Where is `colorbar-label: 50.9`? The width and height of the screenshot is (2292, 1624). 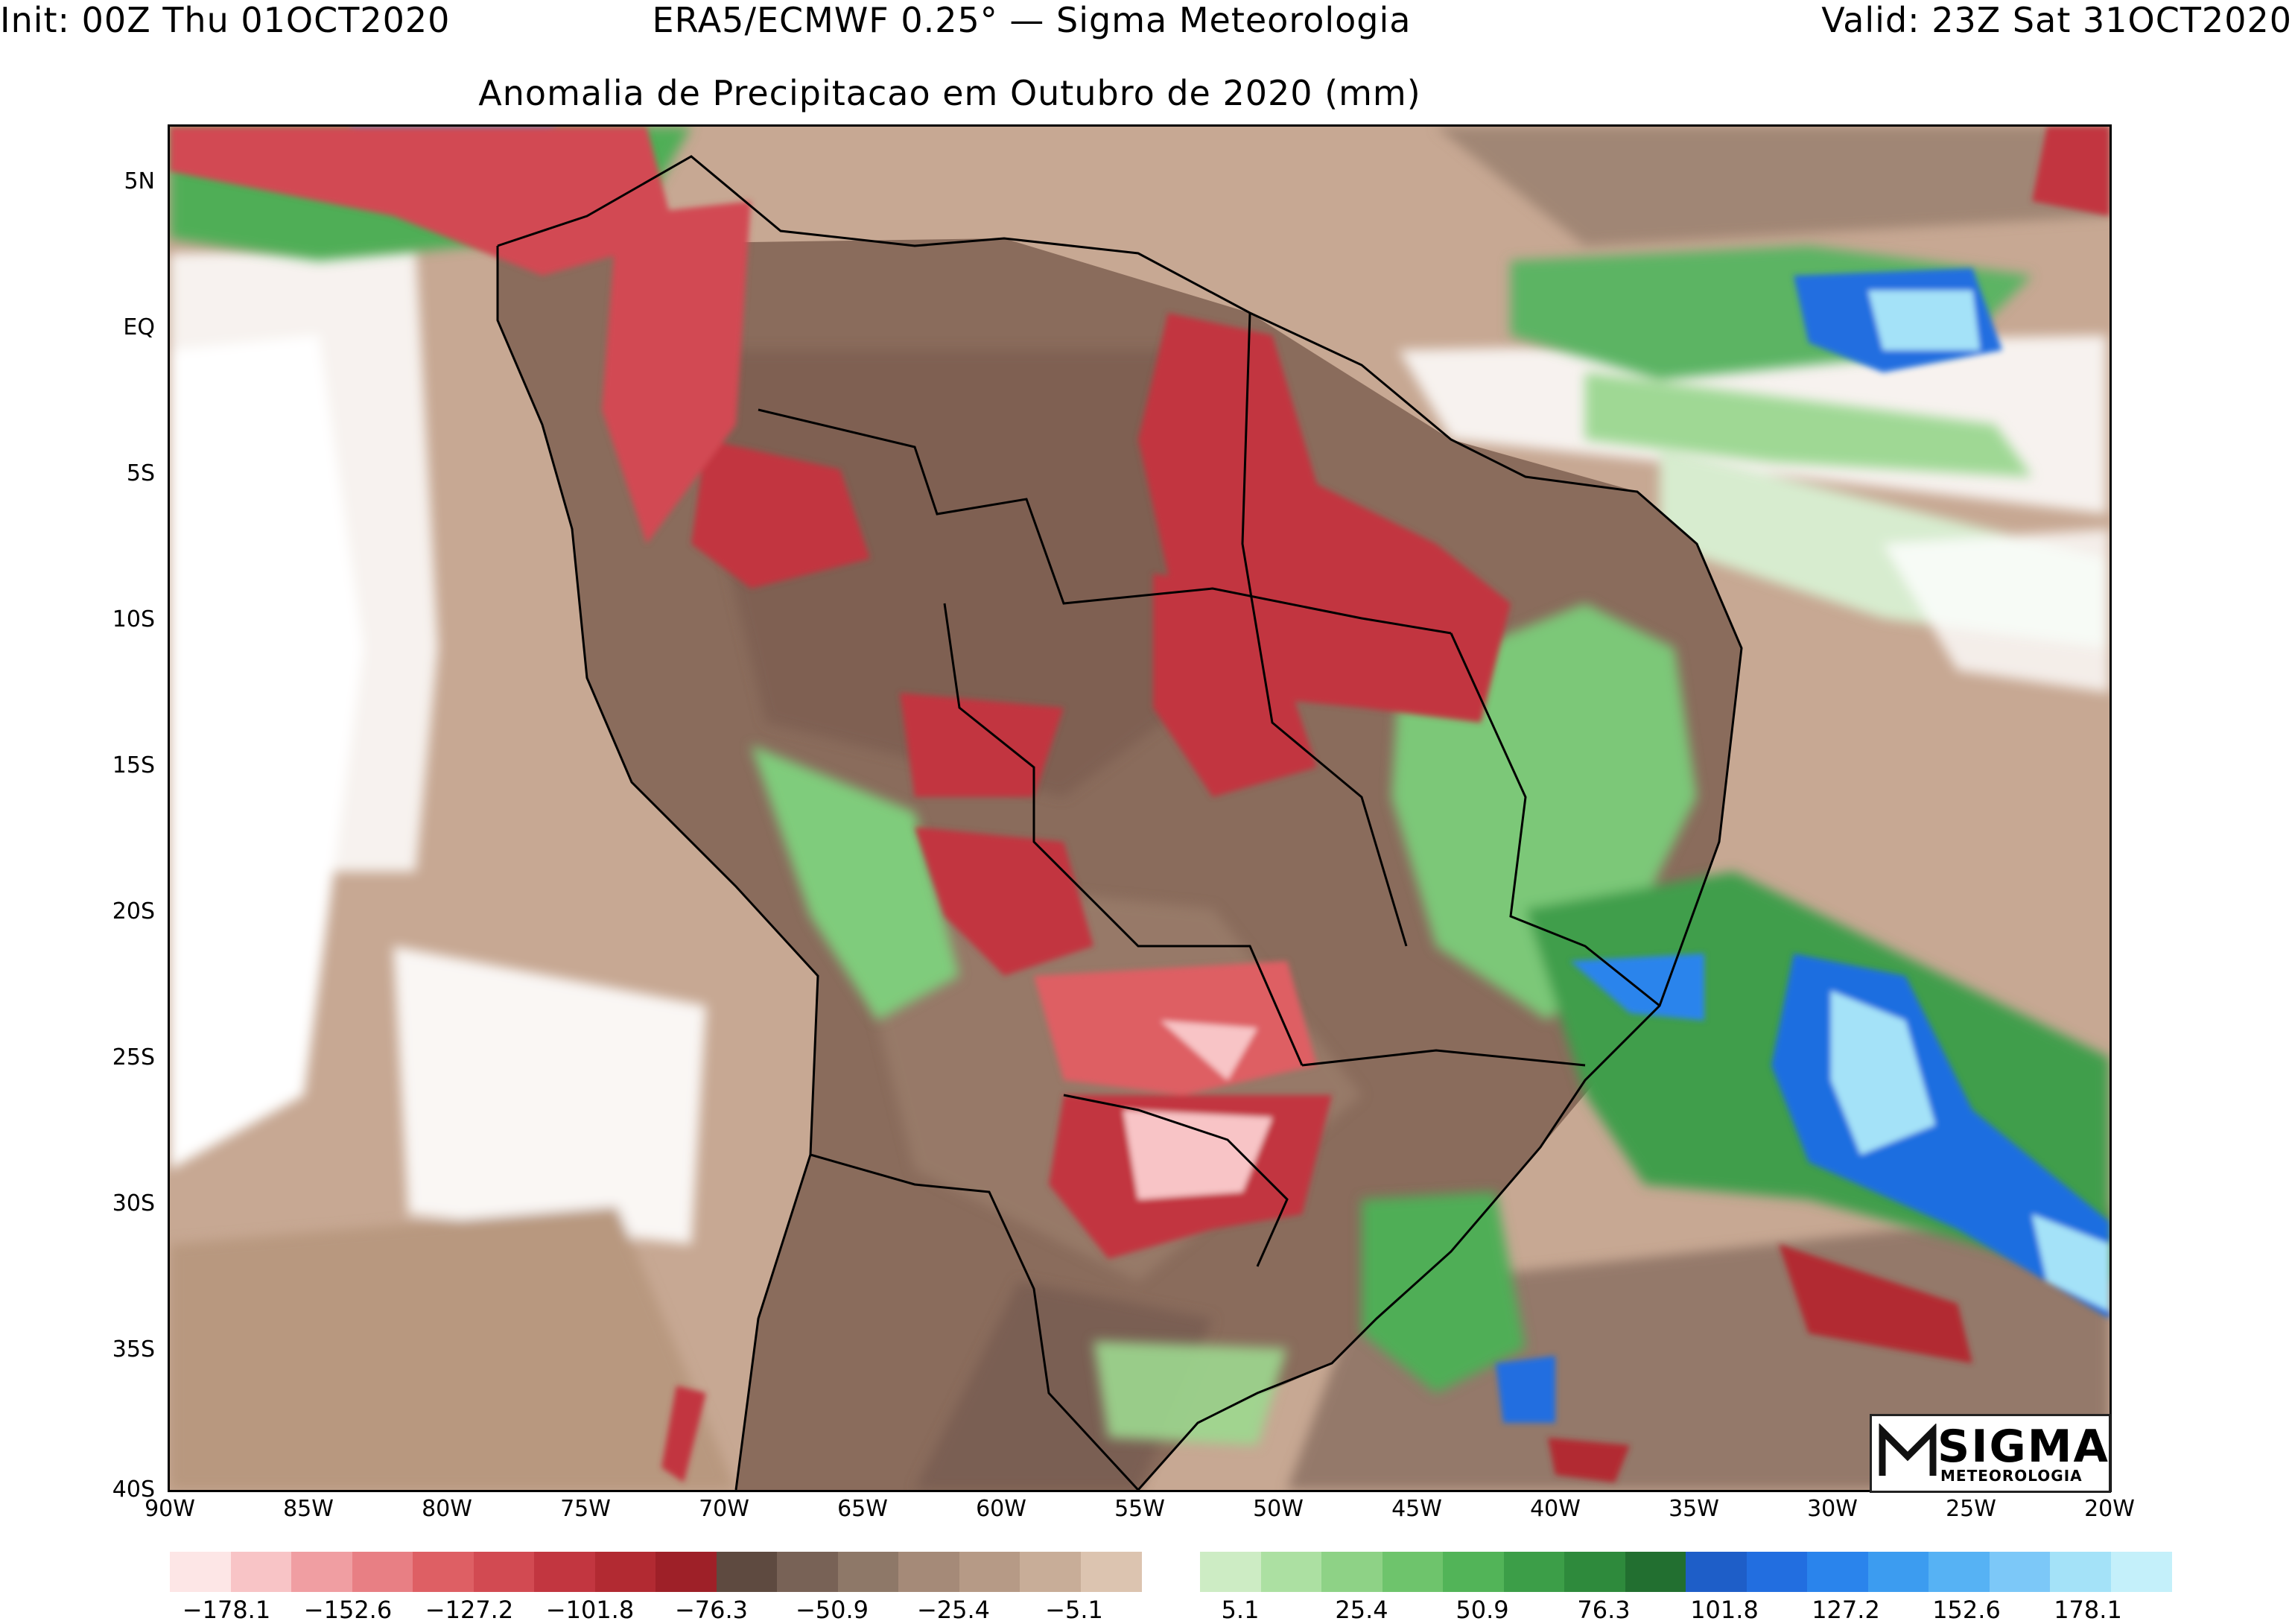 colorbar-label: 50.9 is located at coordinates (1482, 1610).